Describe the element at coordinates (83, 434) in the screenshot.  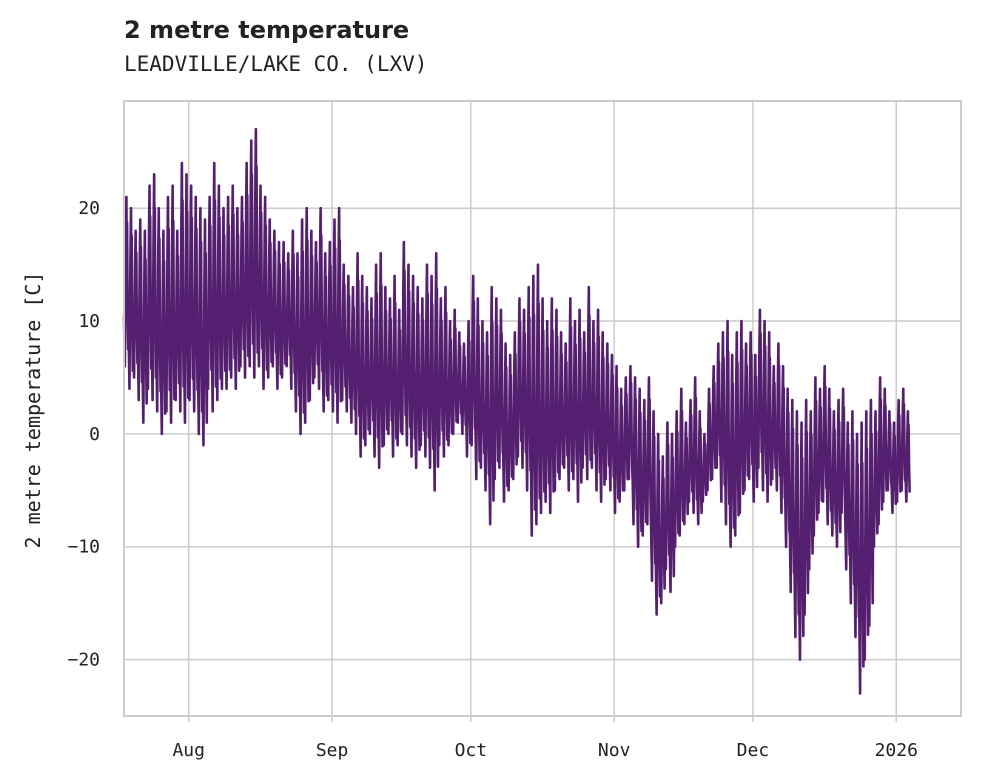
I see `y-axis-ticks: 20 10 0 −10 −20` at that location.